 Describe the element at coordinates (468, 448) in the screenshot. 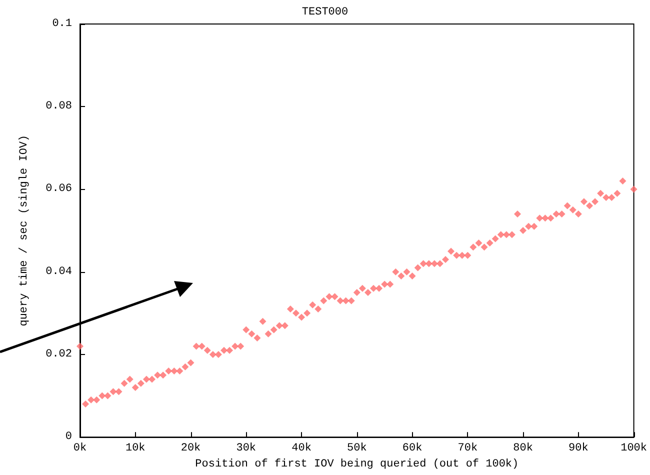

I see `x-tick-label: 70k` at that location.